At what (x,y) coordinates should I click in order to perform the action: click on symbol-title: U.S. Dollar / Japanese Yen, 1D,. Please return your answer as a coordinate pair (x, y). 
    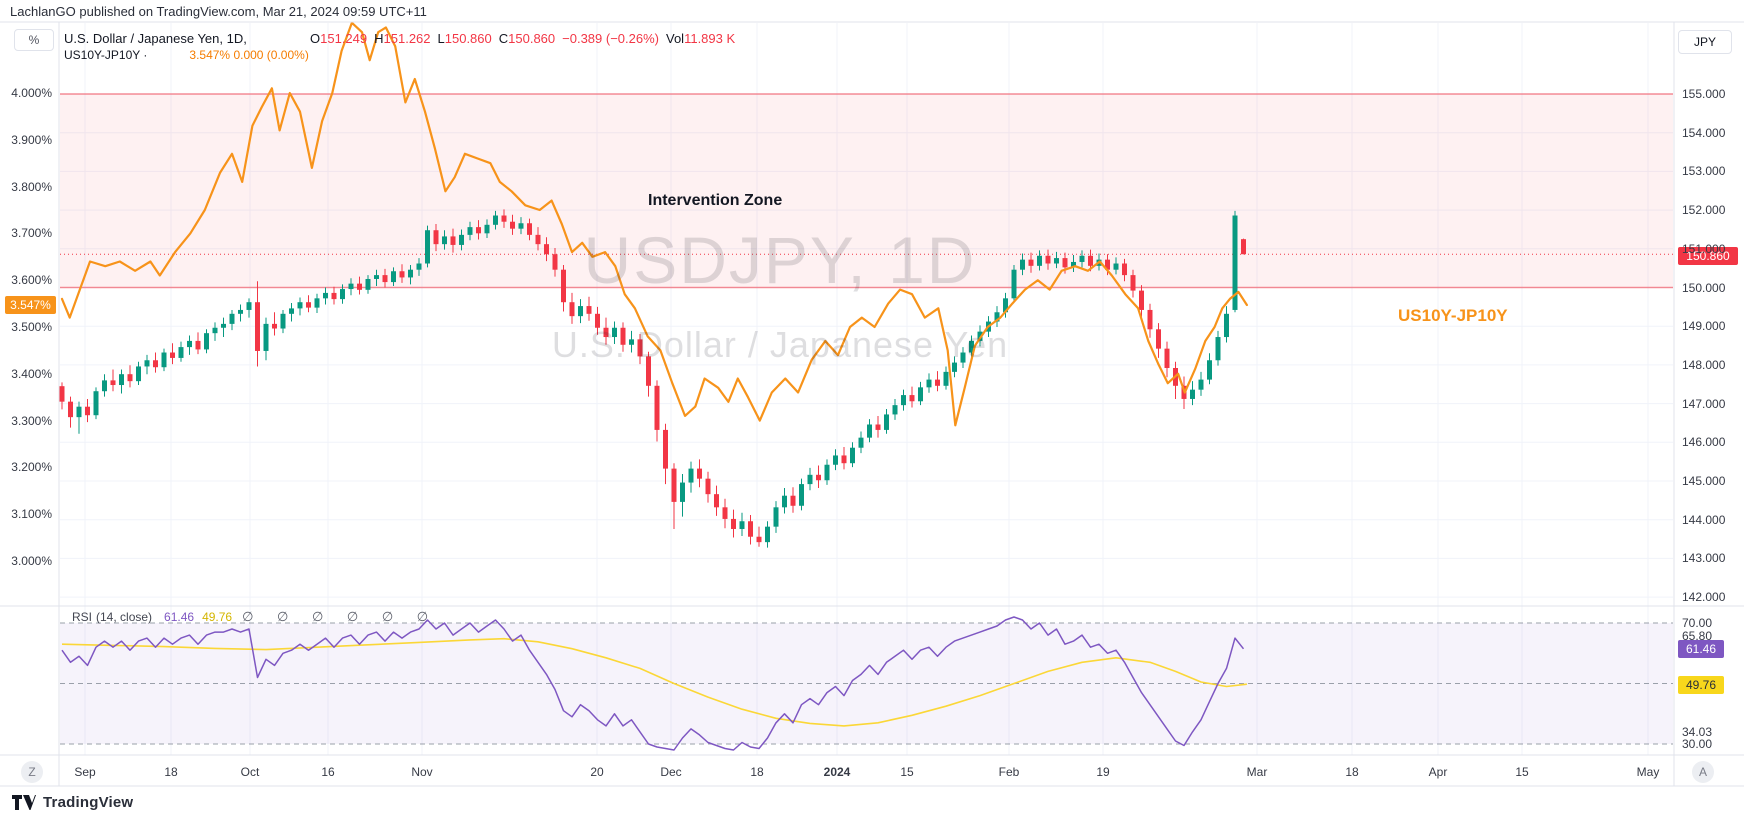
    Looking at the image, I should click on (155, 38).